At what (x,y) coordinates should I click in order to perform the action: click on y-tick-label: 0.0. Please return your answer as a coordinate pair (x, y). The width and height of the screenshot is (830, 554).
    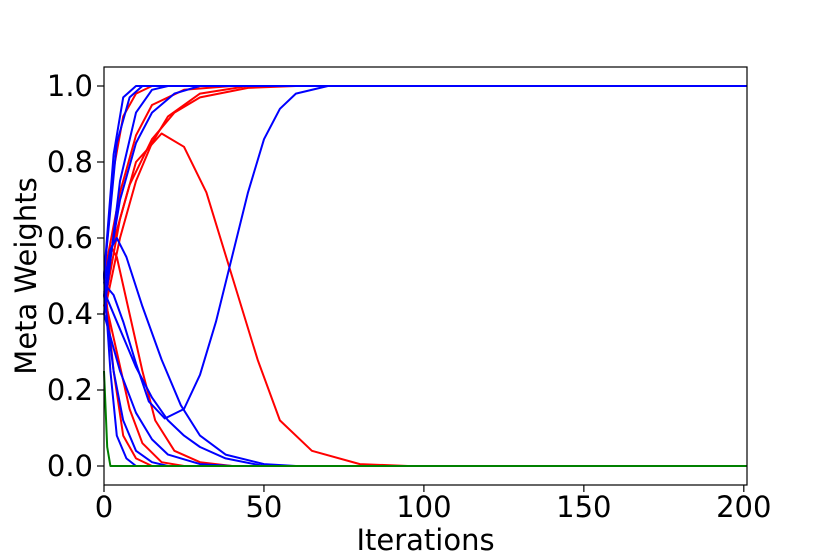
    Looking at the image, I should click on (70, 466).